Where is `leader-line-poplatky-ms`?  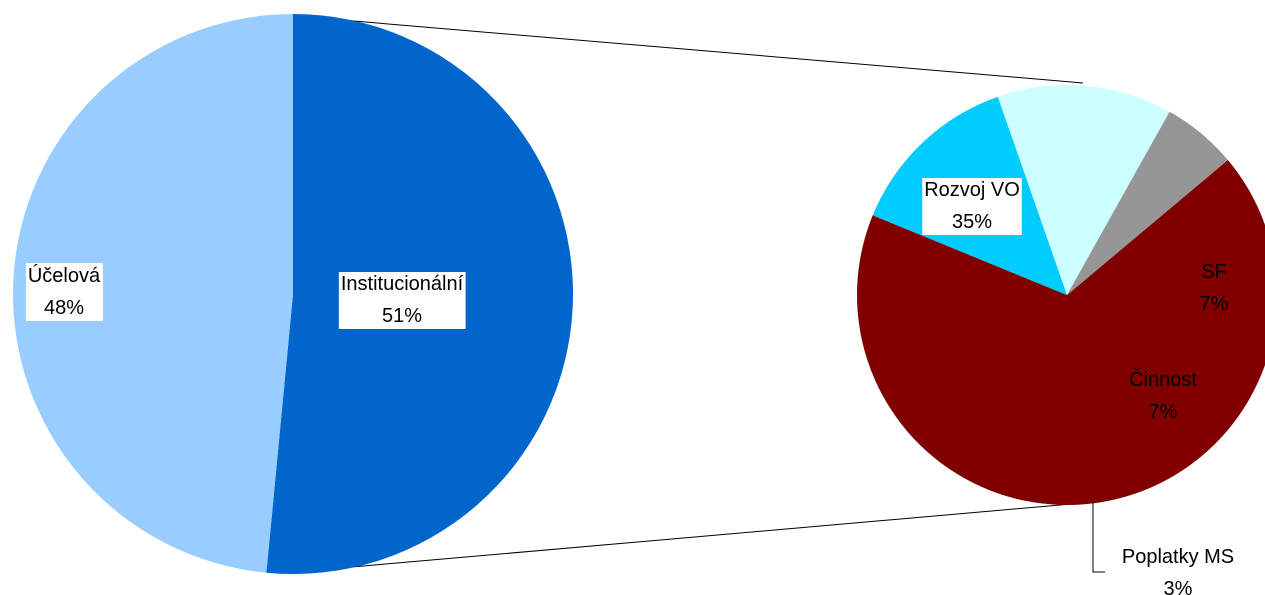 leader-line-poplatky-ms is located at coordinates (1098, 537).